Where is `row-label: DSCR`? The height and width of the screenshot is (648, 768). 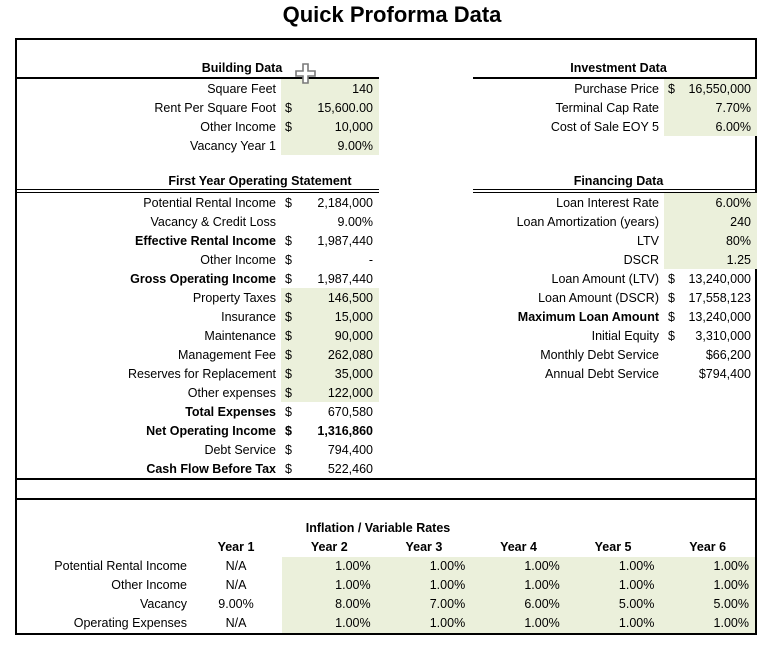
row-label: DSCR is located at coordinates (641, 259).